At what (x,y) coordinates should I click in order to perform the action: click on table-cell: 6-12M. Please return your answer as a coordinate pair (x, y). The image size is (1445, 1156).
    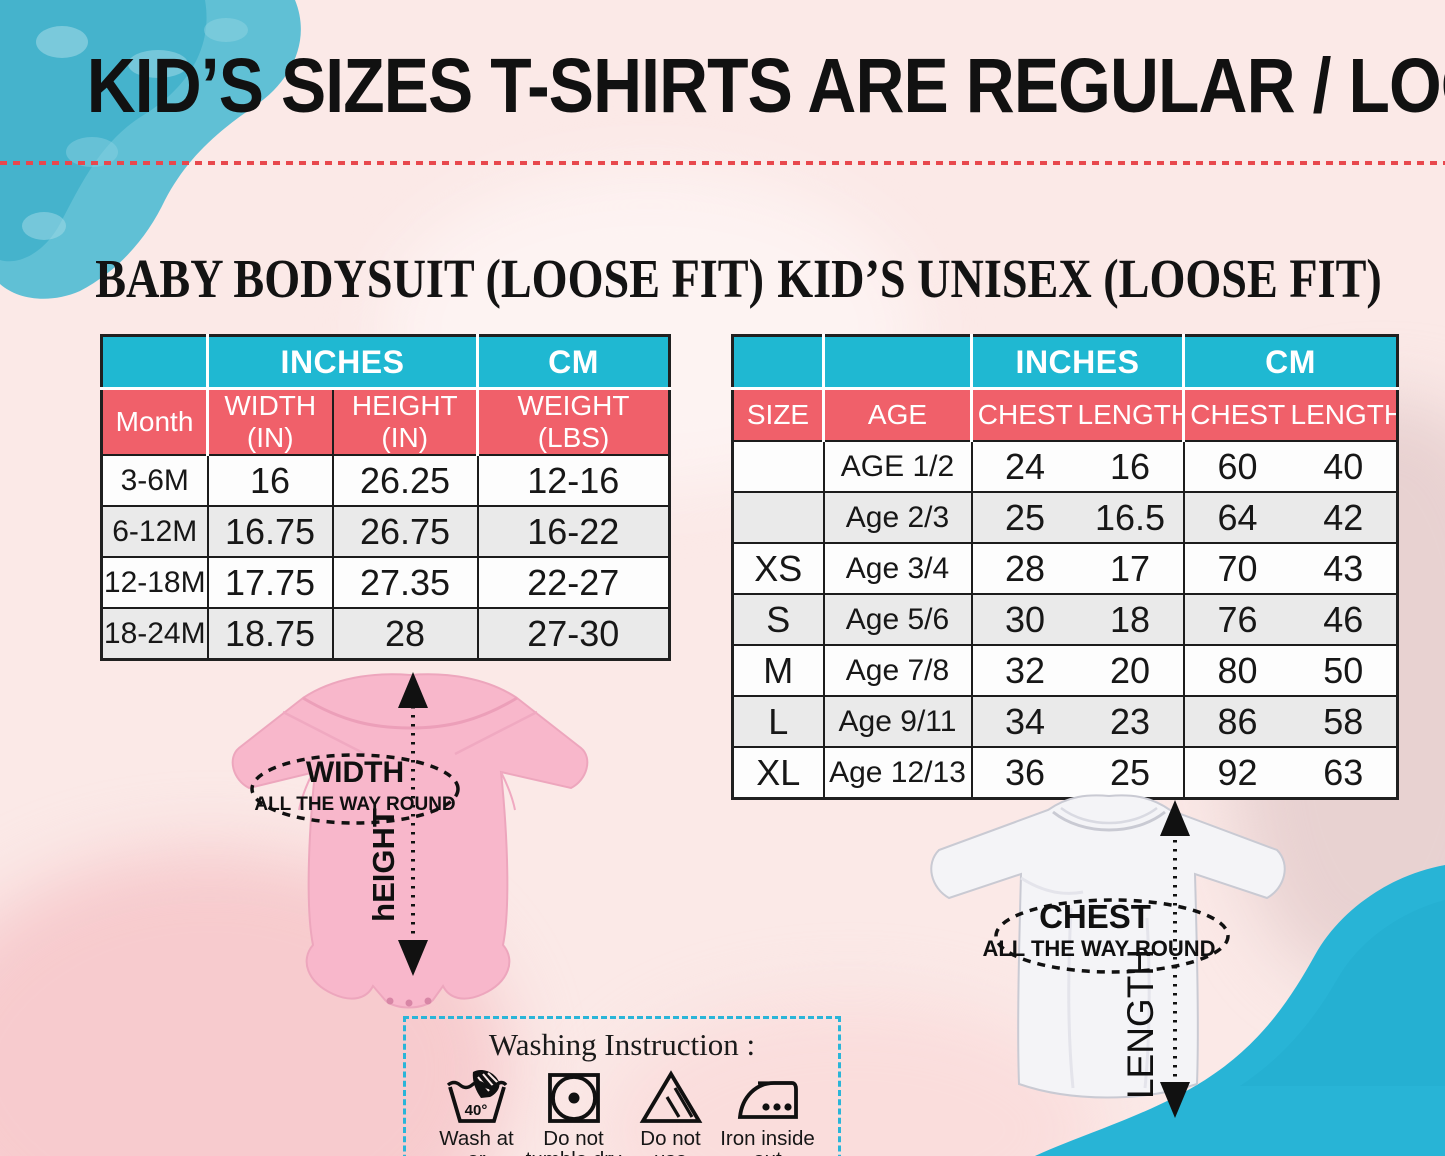
    Looking at the image, I should click on (154, 531).